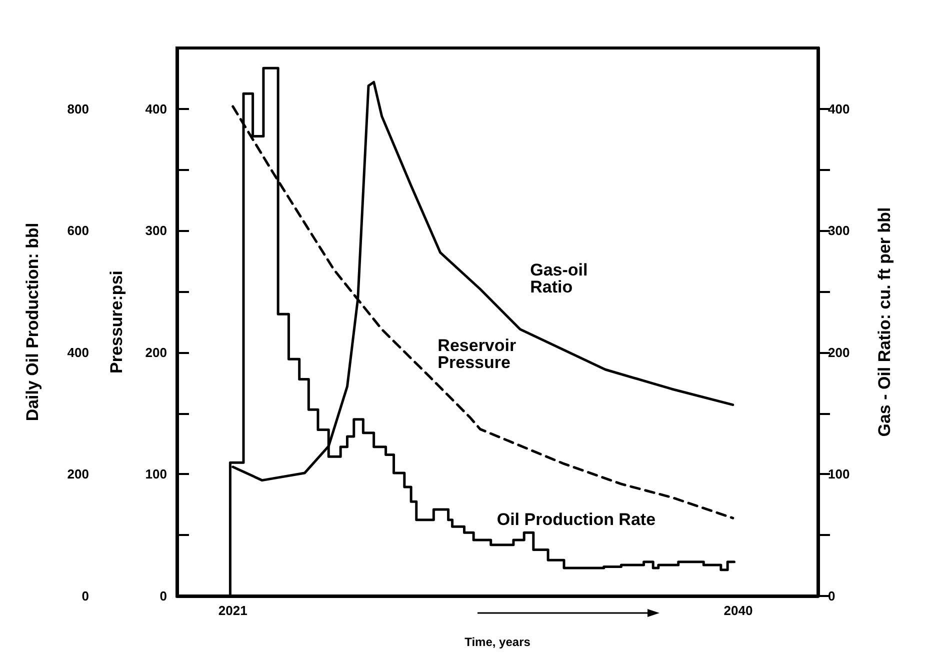 This screenshot has height=672, width=951. What do you see at coordinates (839, 474) in the screenshot?
I see `y2-tick-label: 100` at bounding box center [839, 474].